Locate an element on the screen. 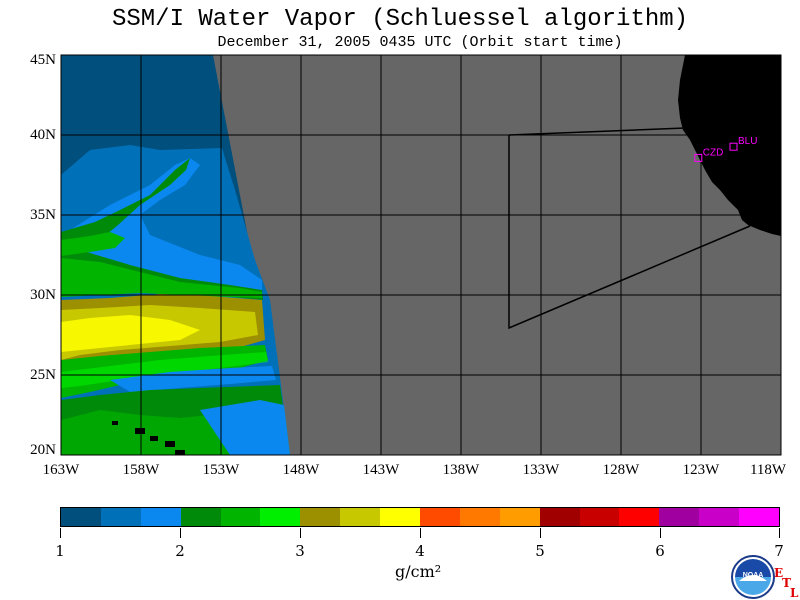 This screenshot has height=600, width=800. lon-label: 123W is located at coordinates (701, 470).